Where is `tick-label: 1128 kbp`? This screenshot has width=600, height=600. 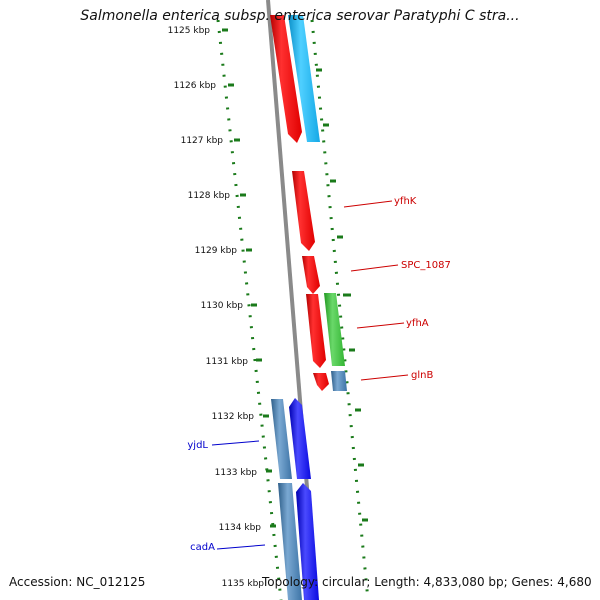
tick-label: 1128 kbp is located at coordinates (209, 196).